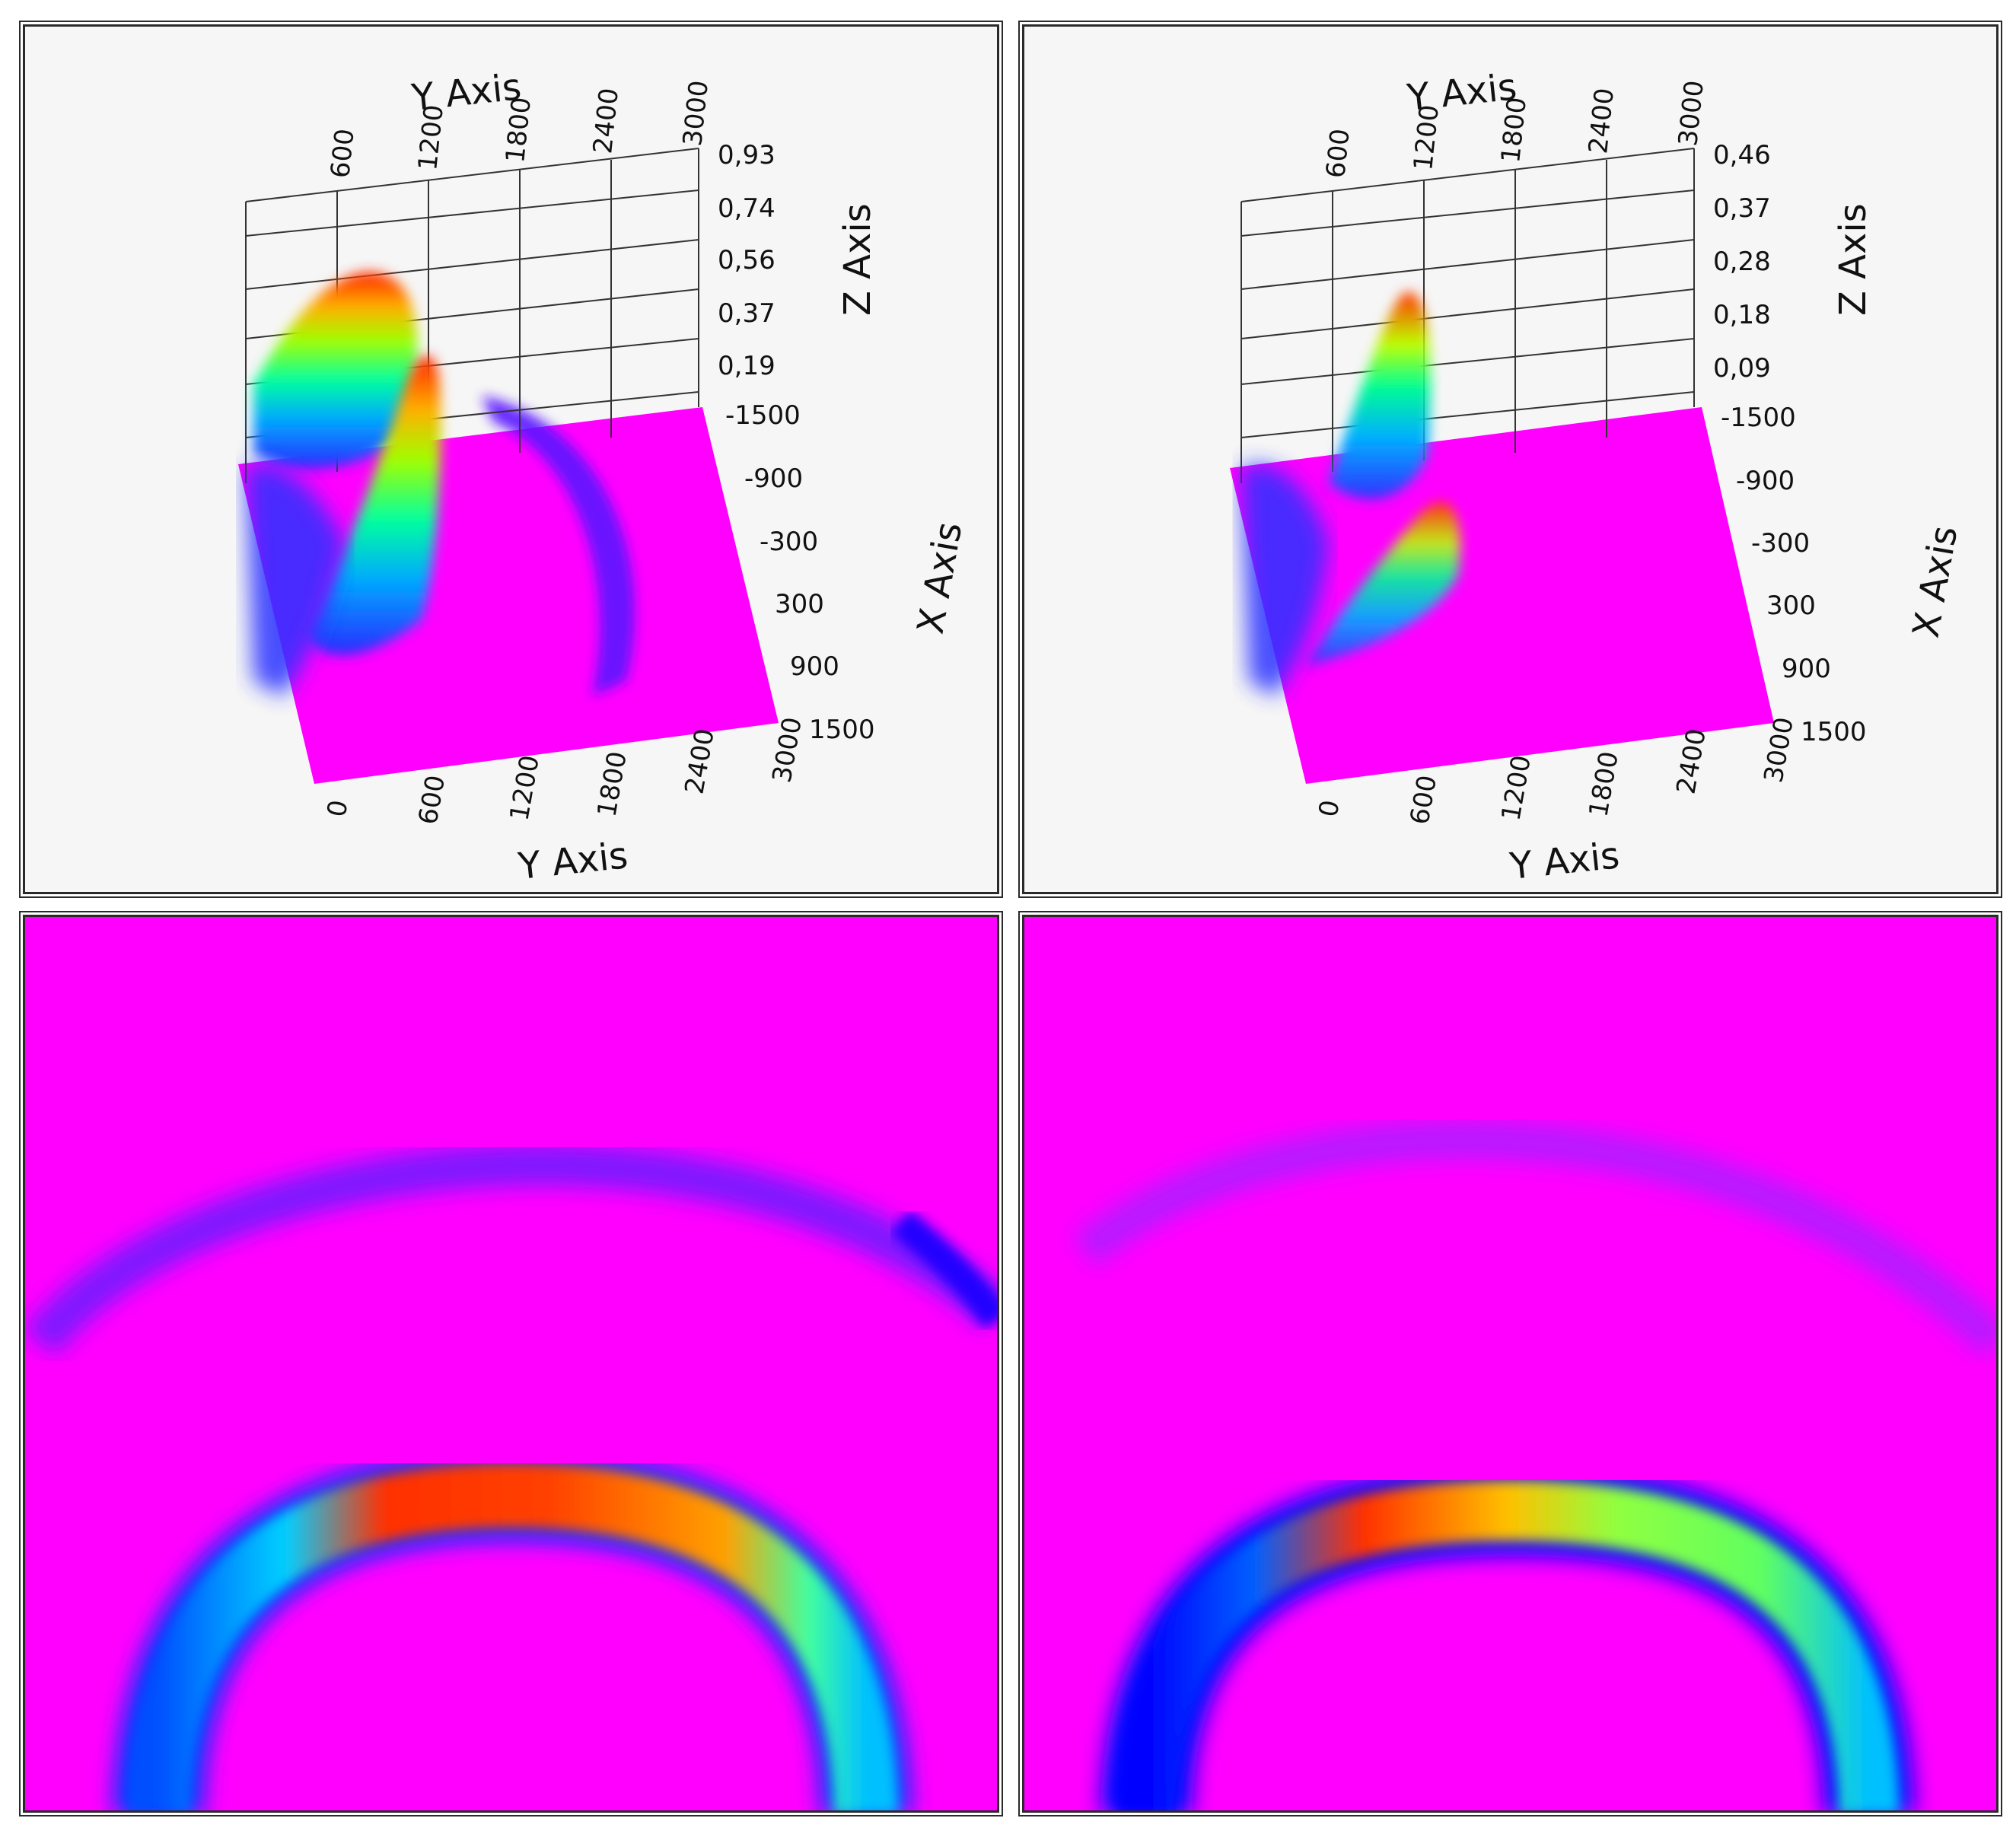 Image resolution: width=2016 pixels, height=1834 pixels. Describe the element at coordinates (747, 208) in the screenshot. I see `z-tick: 0,74` at that location.